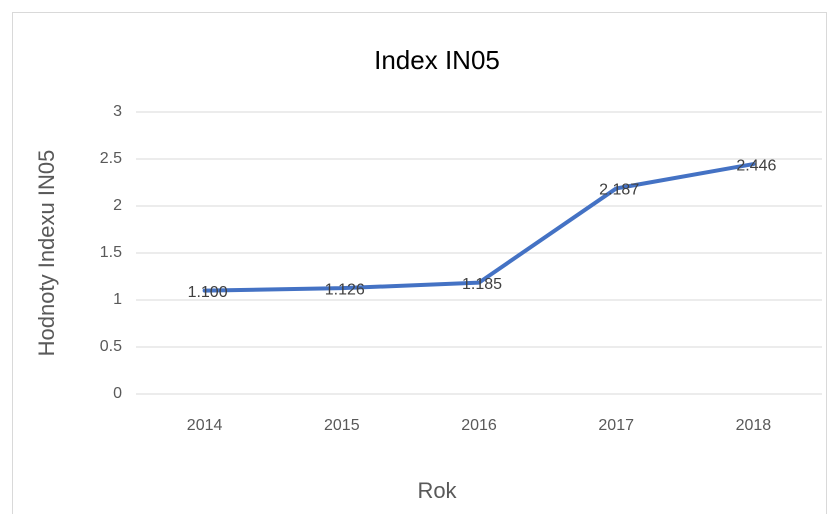  What do you see at coordinates (205, 425) in the screenshot?
I see `x-tick-label: 2014` at bounding box center [205, 425].